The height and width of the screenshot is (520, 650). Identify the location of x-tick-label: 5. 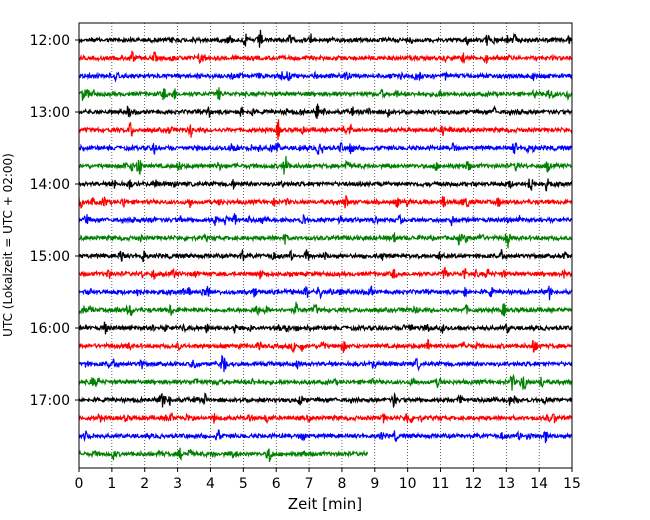
(243, 484).